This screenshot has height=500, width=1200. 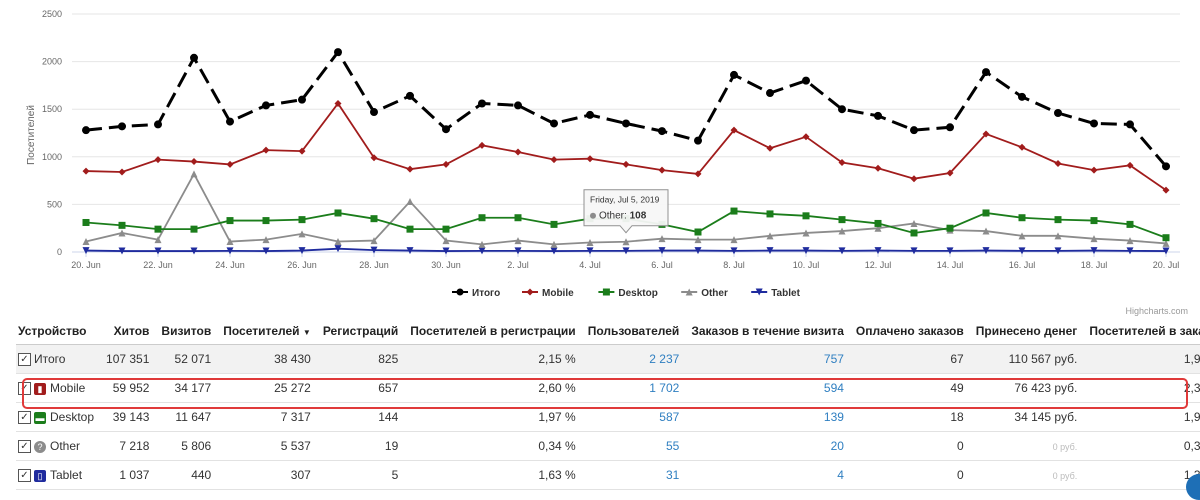 I want to click on device-cell: ✓? Other, so click(x=58, y=446).